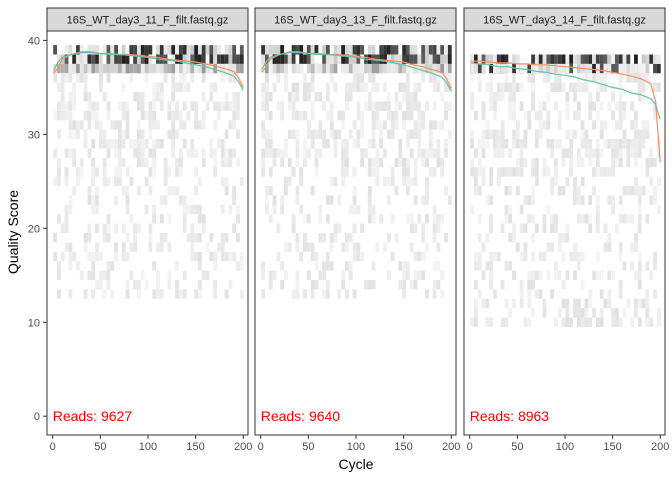 The width and height of the screenshot is (672, 485). I want to click on facet-title: 16S_WT_day3_11_F_filt.fastq.gz, so click(148, 21).